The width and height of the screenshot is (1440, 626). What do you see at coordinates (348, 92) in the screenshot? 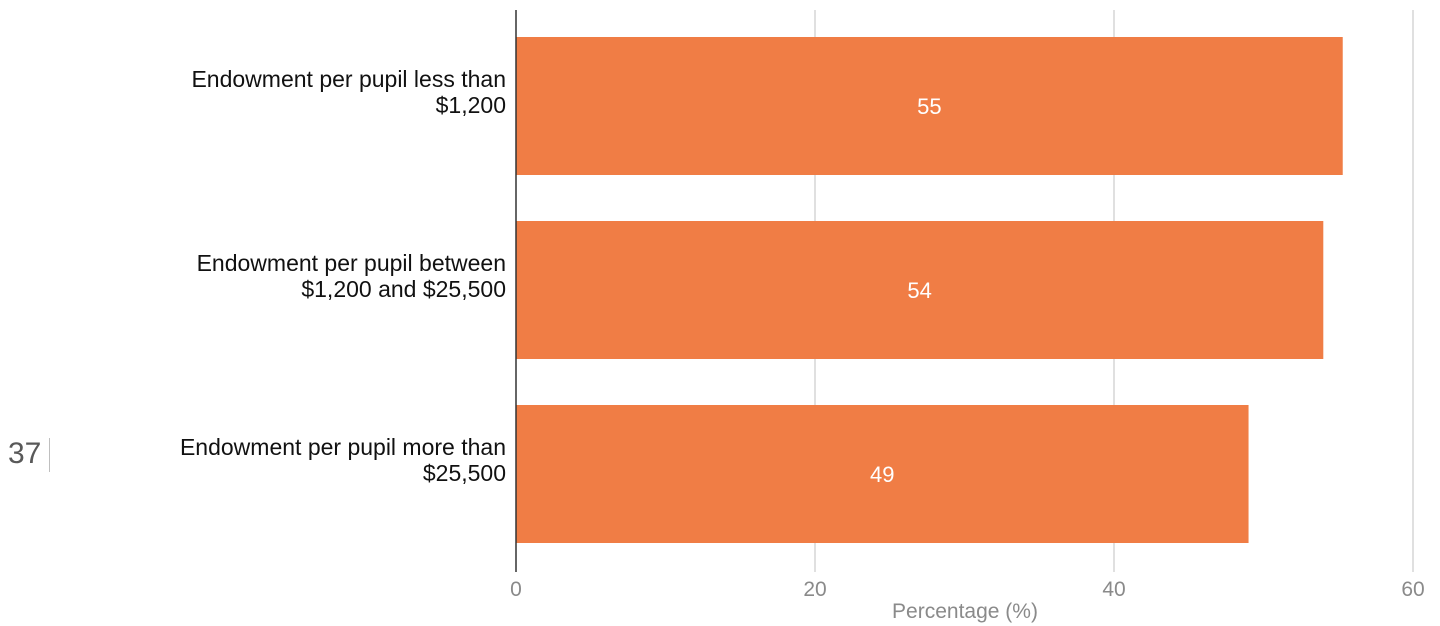
I see `category-label: Endowment per pupil less than $1,200` at bounding box center [348, 92].